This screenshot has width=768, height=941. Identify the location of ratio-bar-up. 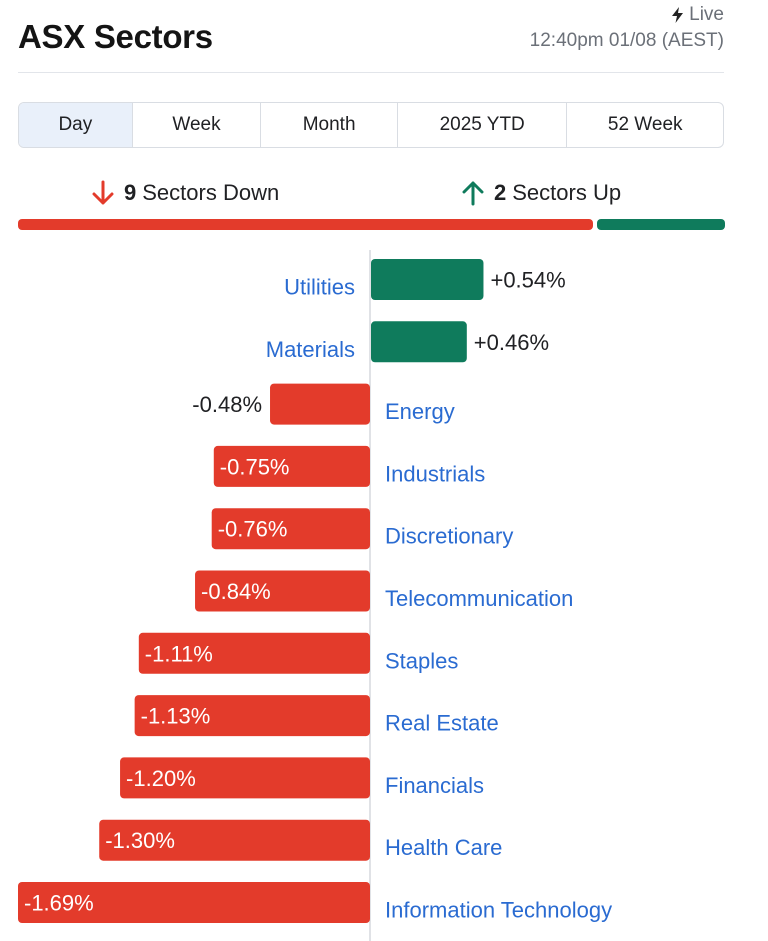
(661, 224).